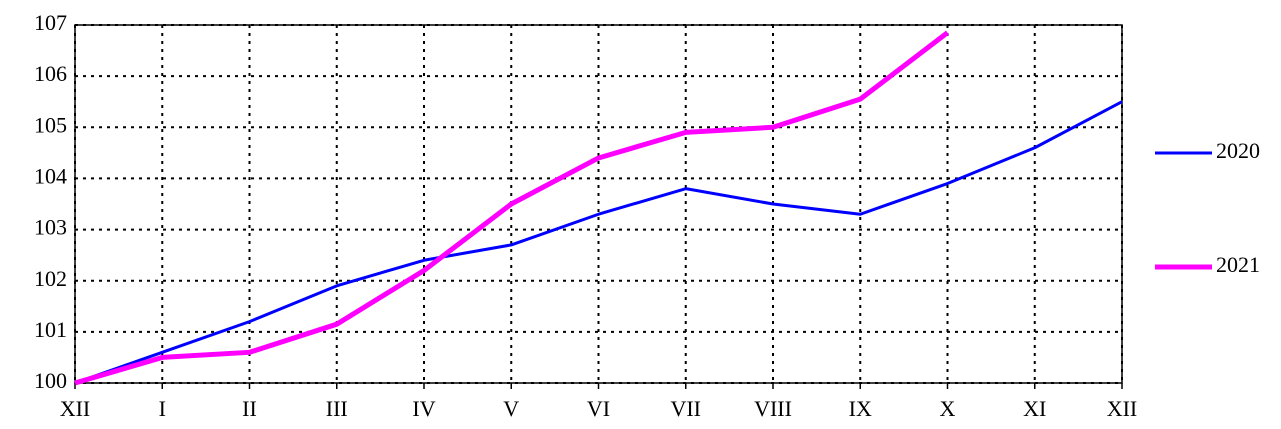  I want to click on y-tick-label: 102, so click(50, 278).